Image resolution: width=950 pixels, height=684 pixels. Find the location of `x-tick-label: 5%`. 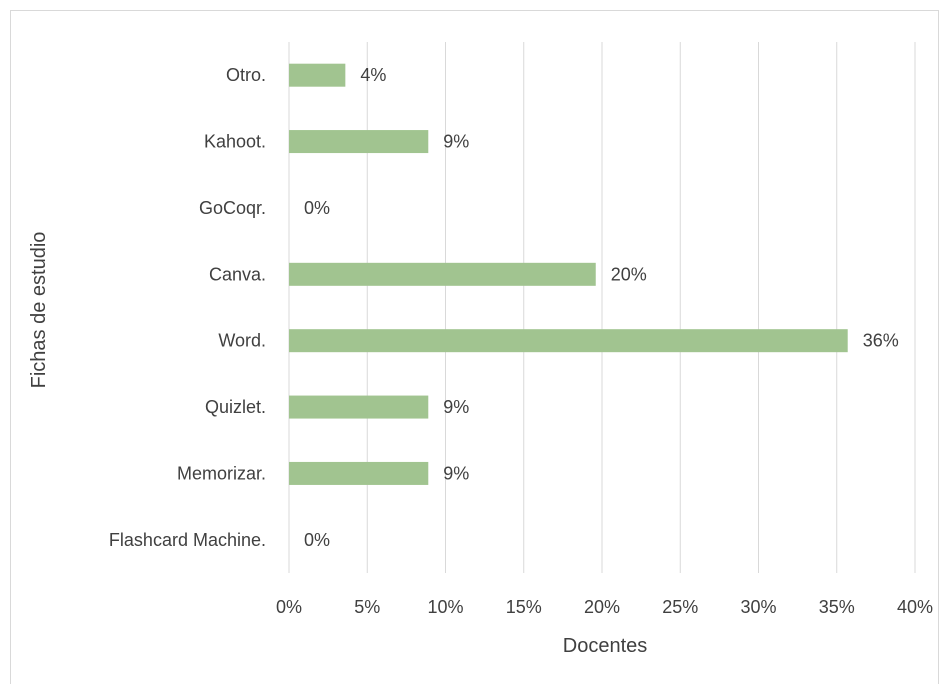

x-tick-label: 5% is located at coordinates (367, 607).